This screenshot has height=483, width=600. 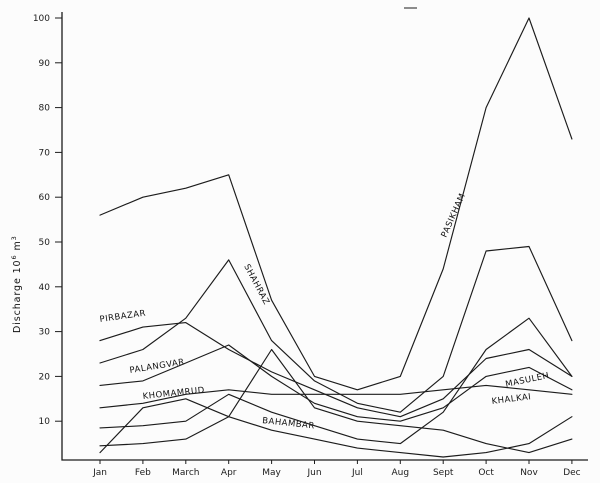 I want to click on month-label: Jun, so click(x=313, y=473).